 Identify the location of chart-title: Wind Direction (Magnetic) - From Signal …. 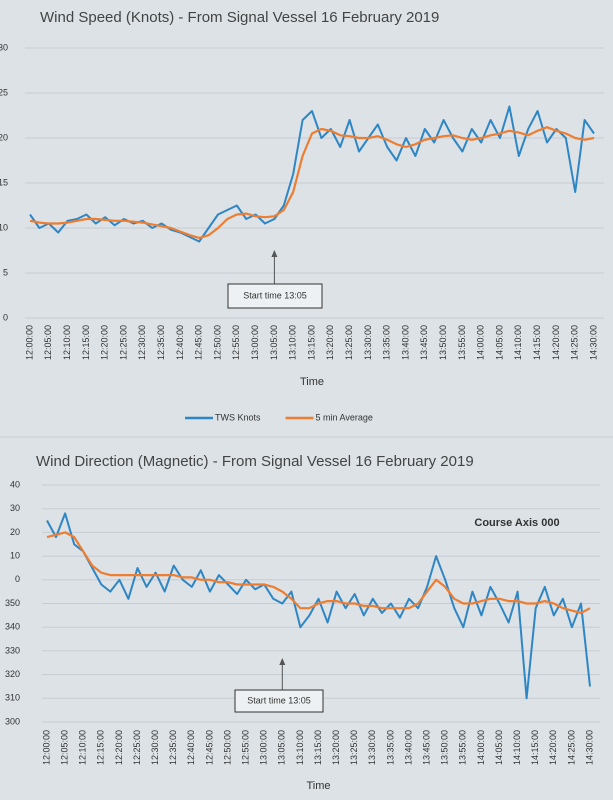
(255, 461).